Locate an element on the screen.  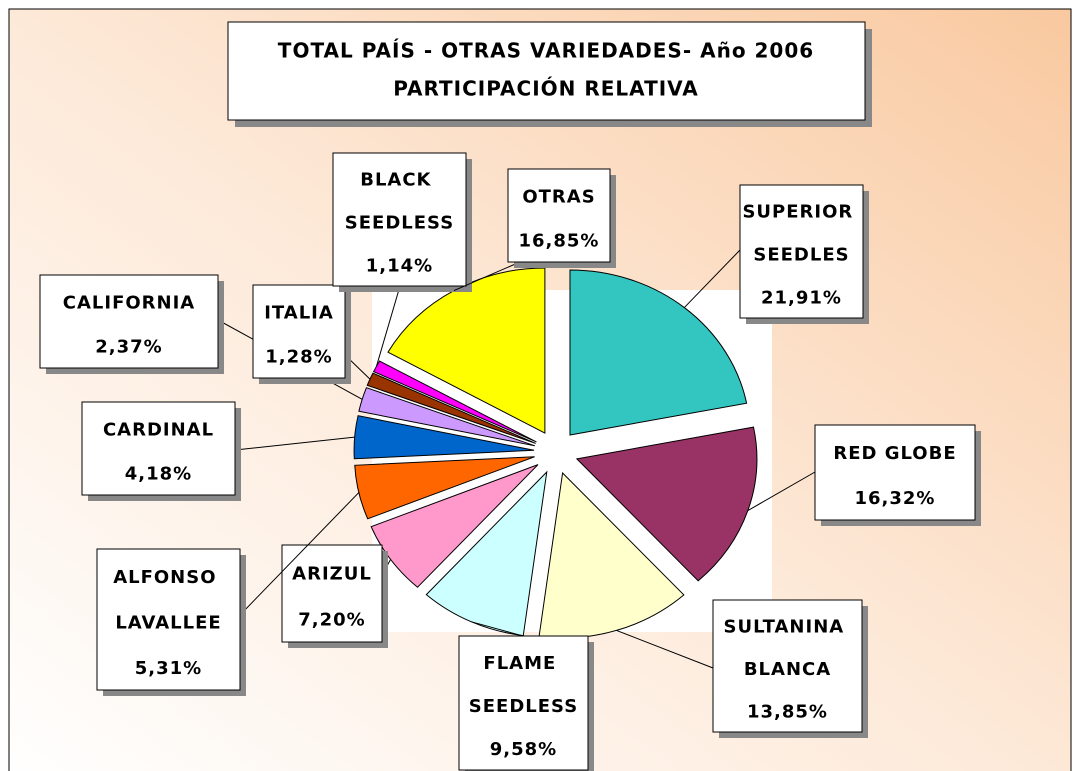
value-label: 16,85% is located at coordinates (559, 241).